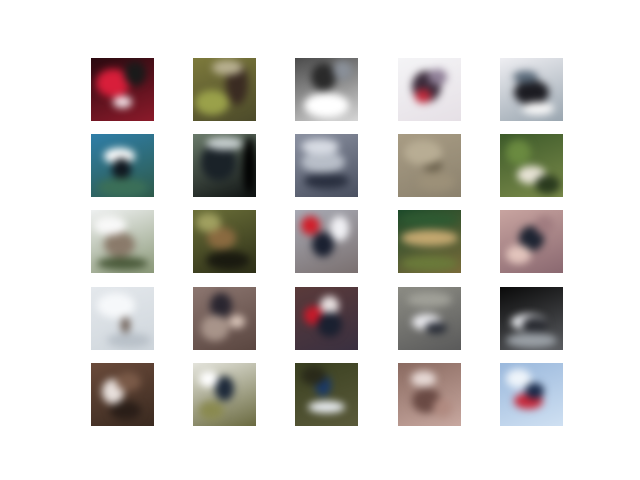 The height and width of the screenshot is (480, 640). I want to click on sample-tile-r5c5, so click(531, 394).